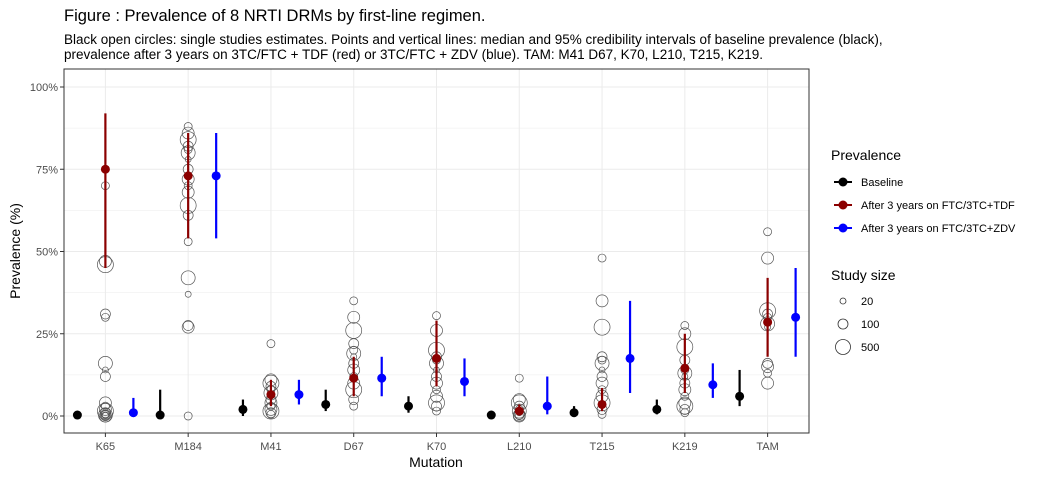 This screenshot has height=478, width=1042. I want to click on y-tick-label: 50%, so click(47, 253).